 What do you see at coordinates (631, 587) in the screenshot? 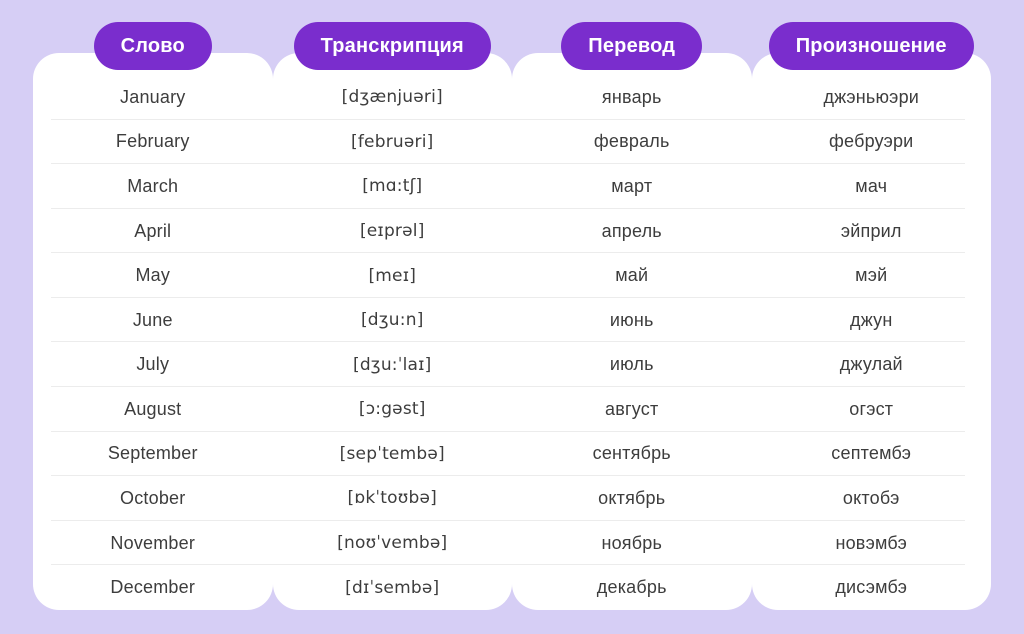
I see `cell-translation: декабрь` at bounding box center [631, 587].